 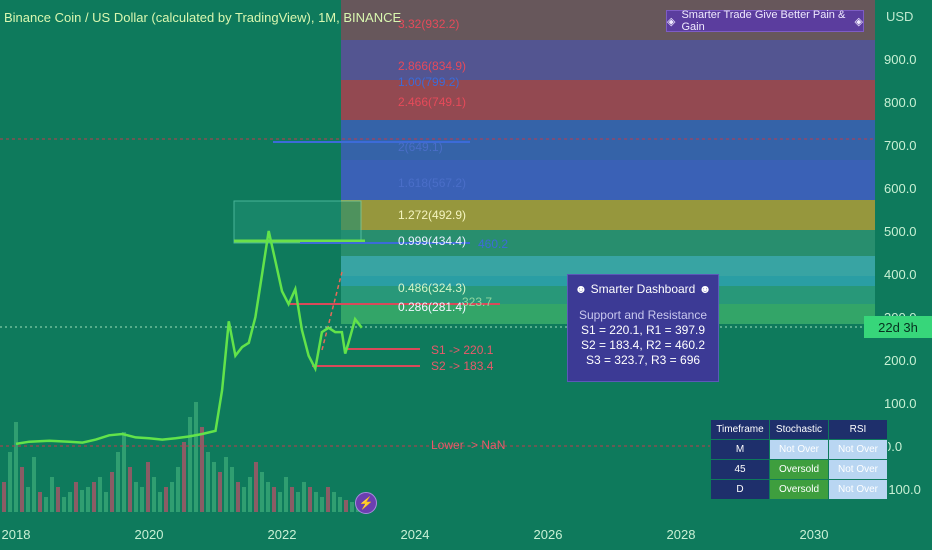 I want to click on fib-level-label: 0.486(324.3), so click(x=432, y=288).